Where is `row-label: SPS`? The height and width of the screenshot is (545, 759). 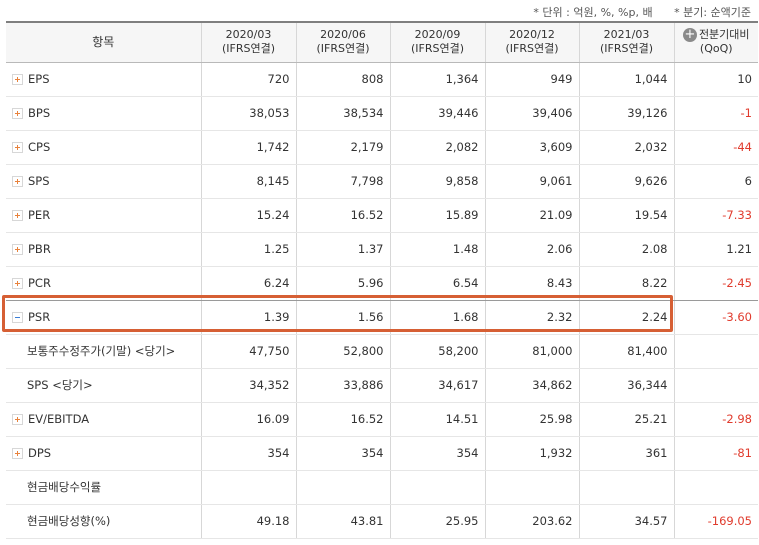
row-label: SPS is located at coordinates (104, 181).